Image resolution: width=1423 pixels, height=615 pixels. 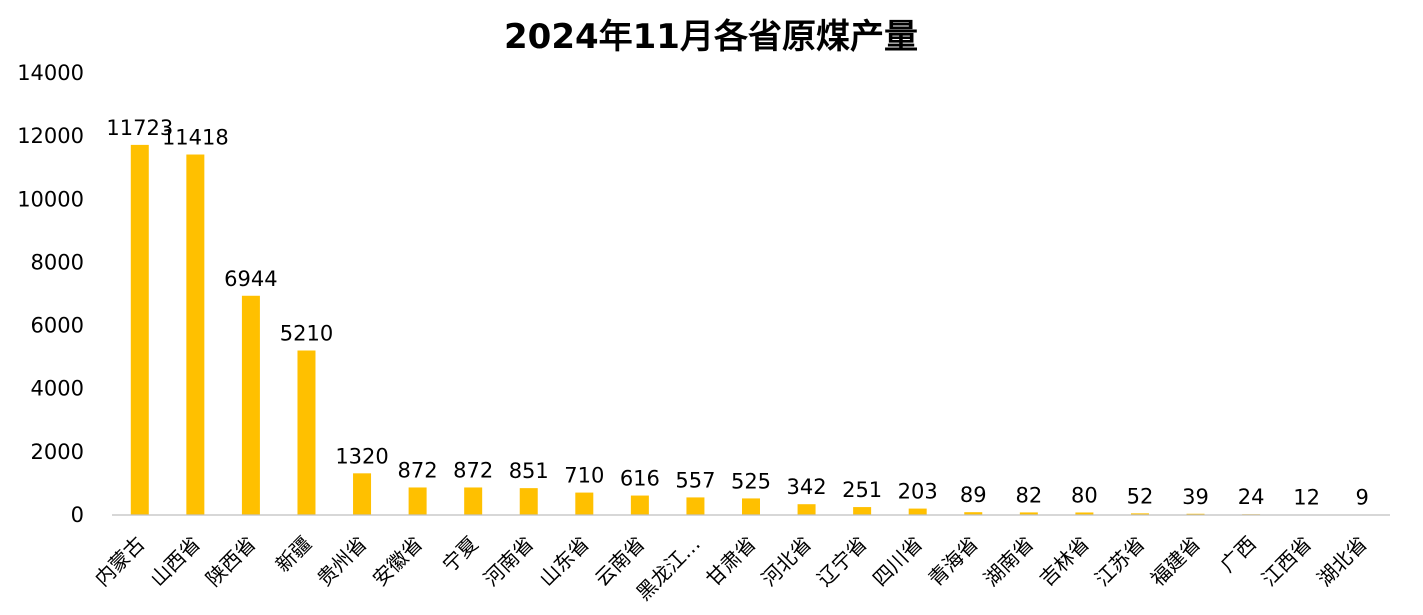 I want to click on data-label: 5210, so click(x=306, y=334).